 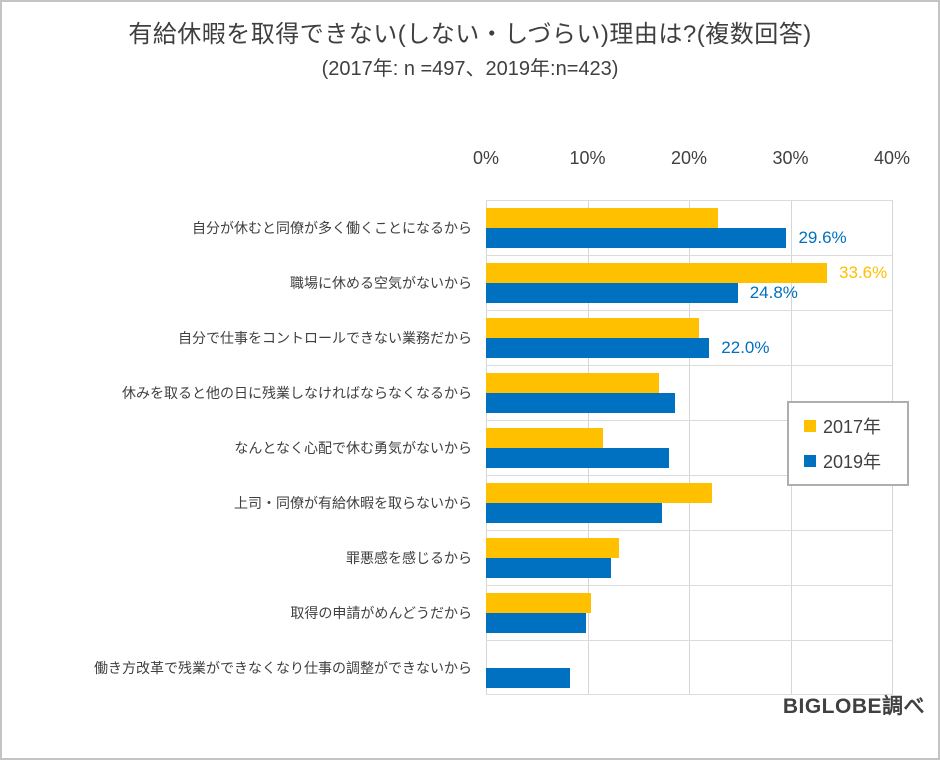 What do you see at coordinates (538, 603) in the screenshot?
I see `bar-2017年-7` at bounding box center [538, 603].